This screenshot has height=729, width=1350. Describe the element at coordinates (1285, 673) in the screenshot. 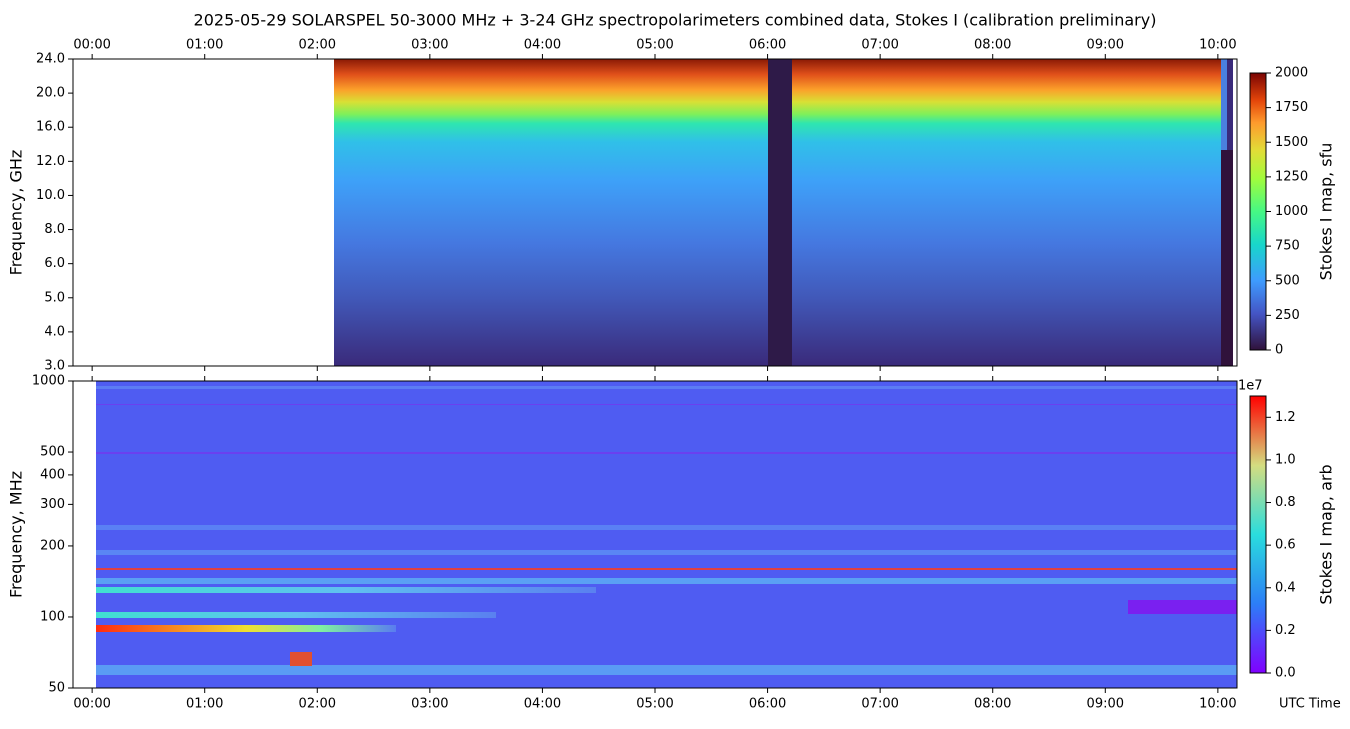

I see `colorbar-tick-label: 0.0` at that location.